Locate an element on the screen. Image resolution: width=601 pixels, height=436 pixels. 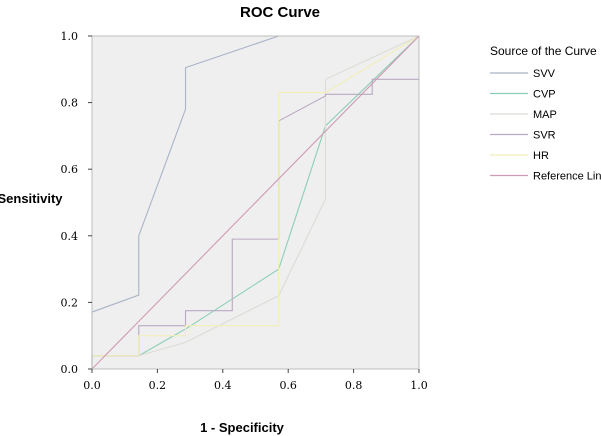
x-tick-label: 0.2 is located at coordinates (158, 385).